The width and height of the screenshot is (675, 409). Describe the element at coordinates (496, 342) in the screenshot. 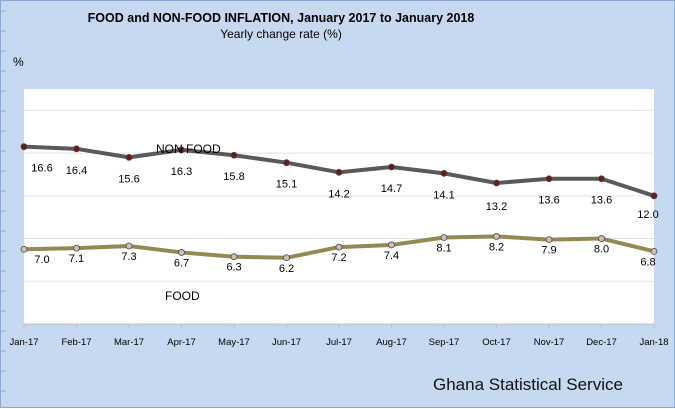

I see `x-tick-label: Oct-17` at that location.